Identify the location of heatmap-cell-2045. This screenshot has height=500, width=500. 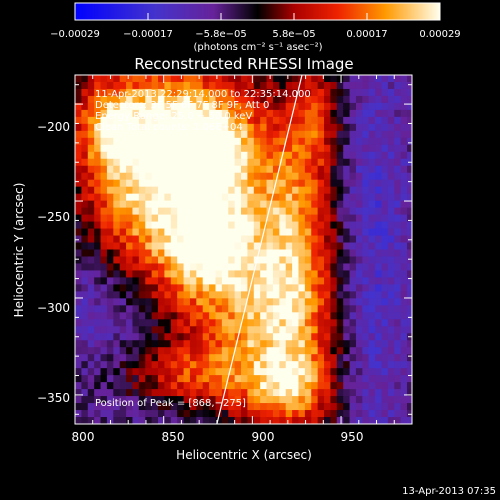
(379, 337).